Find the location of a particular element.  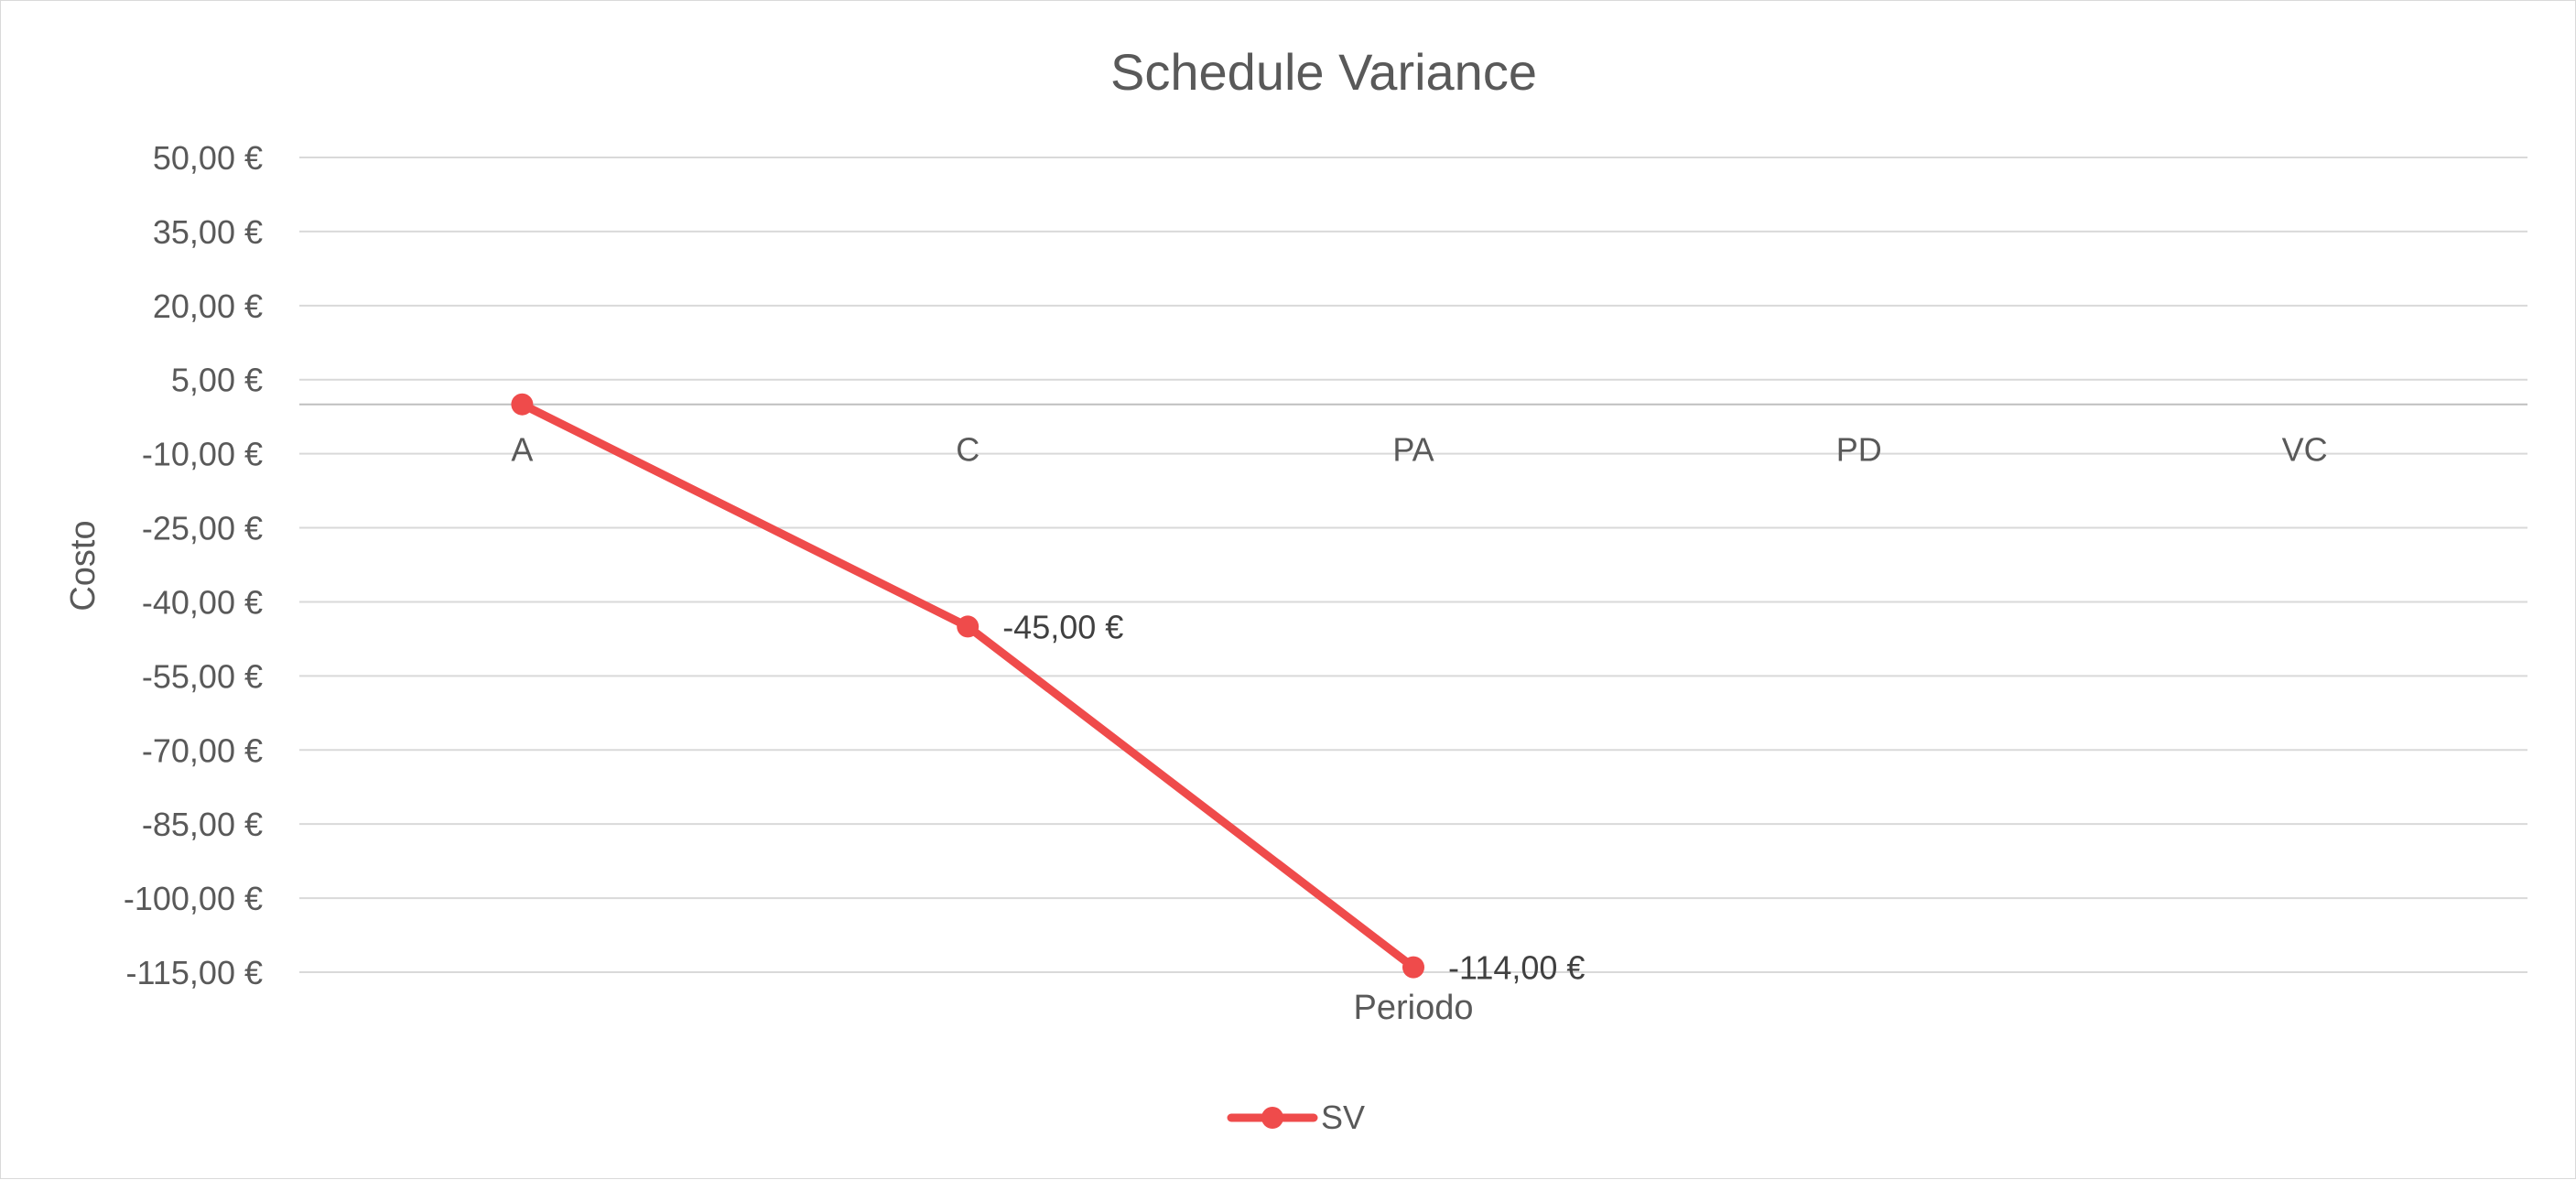

data-label: -114,00 € is located at coordinates (1517, 968).